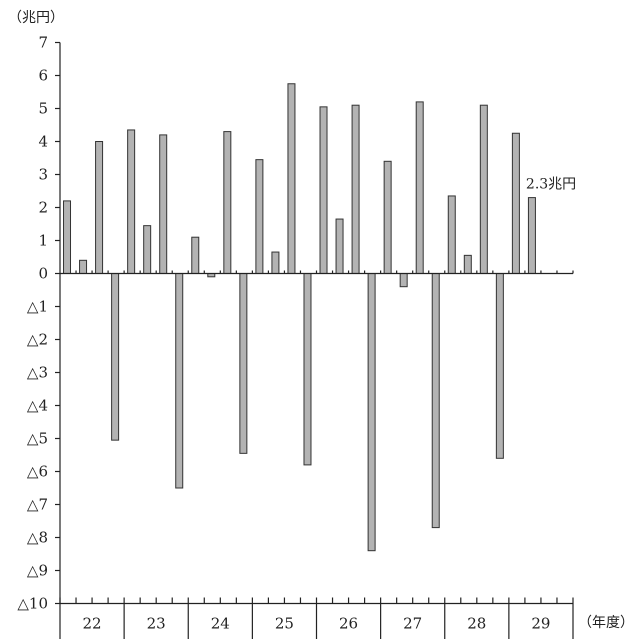 This screenshot has width=642, height=639. I want to click on x-category-label: 22, so click(92, 624).